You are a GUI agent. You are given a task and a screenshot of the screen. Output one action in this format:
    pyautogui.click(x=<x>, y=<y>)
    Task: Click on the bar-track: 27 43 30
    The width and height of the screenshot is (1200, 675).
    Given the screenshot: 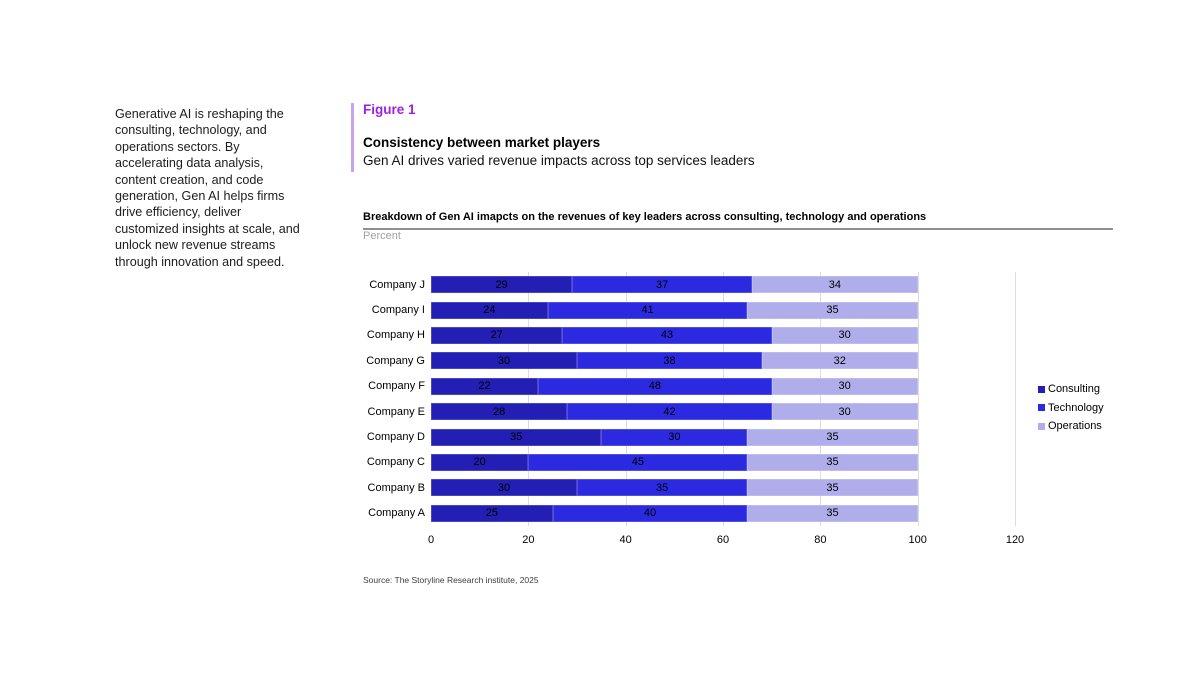 What is the action you would take?
    pyautogui.click(x=723, y=335)
    